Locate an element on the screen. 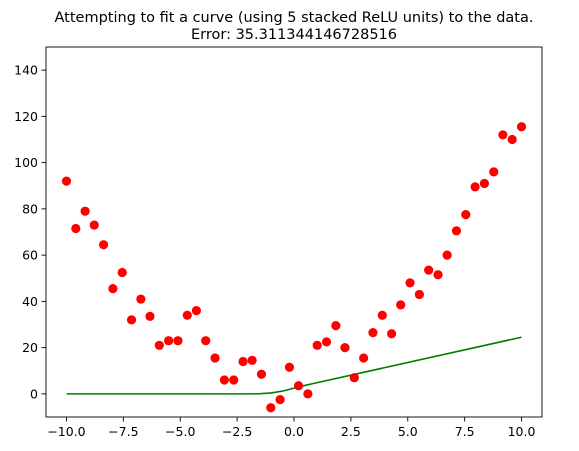  x-tick-label: −5.0 is located at coordinates (180, 431).